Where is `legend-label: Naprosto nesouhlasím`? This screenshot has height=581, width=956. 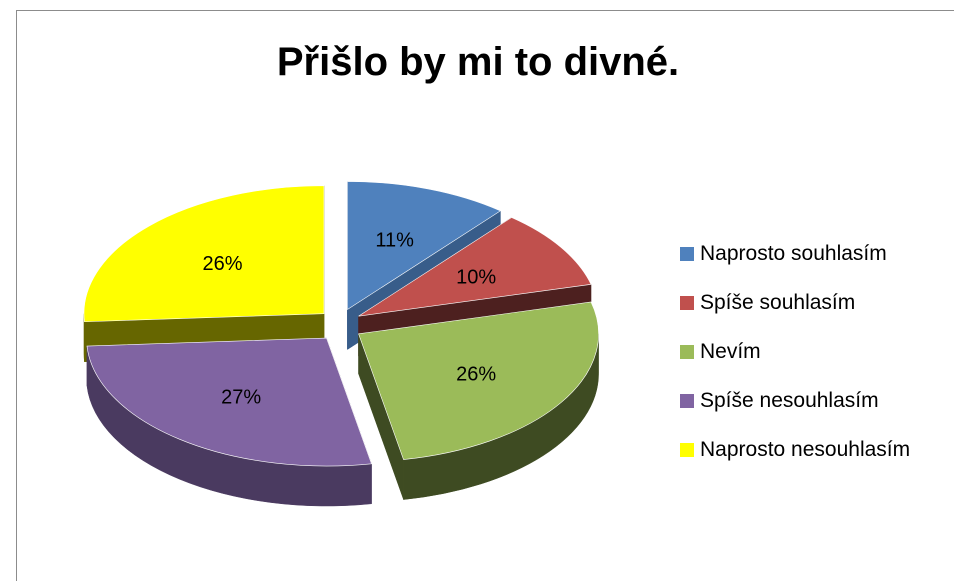 legend-label: Naprosto nesouhlasím is located at coordinates (805, 449).